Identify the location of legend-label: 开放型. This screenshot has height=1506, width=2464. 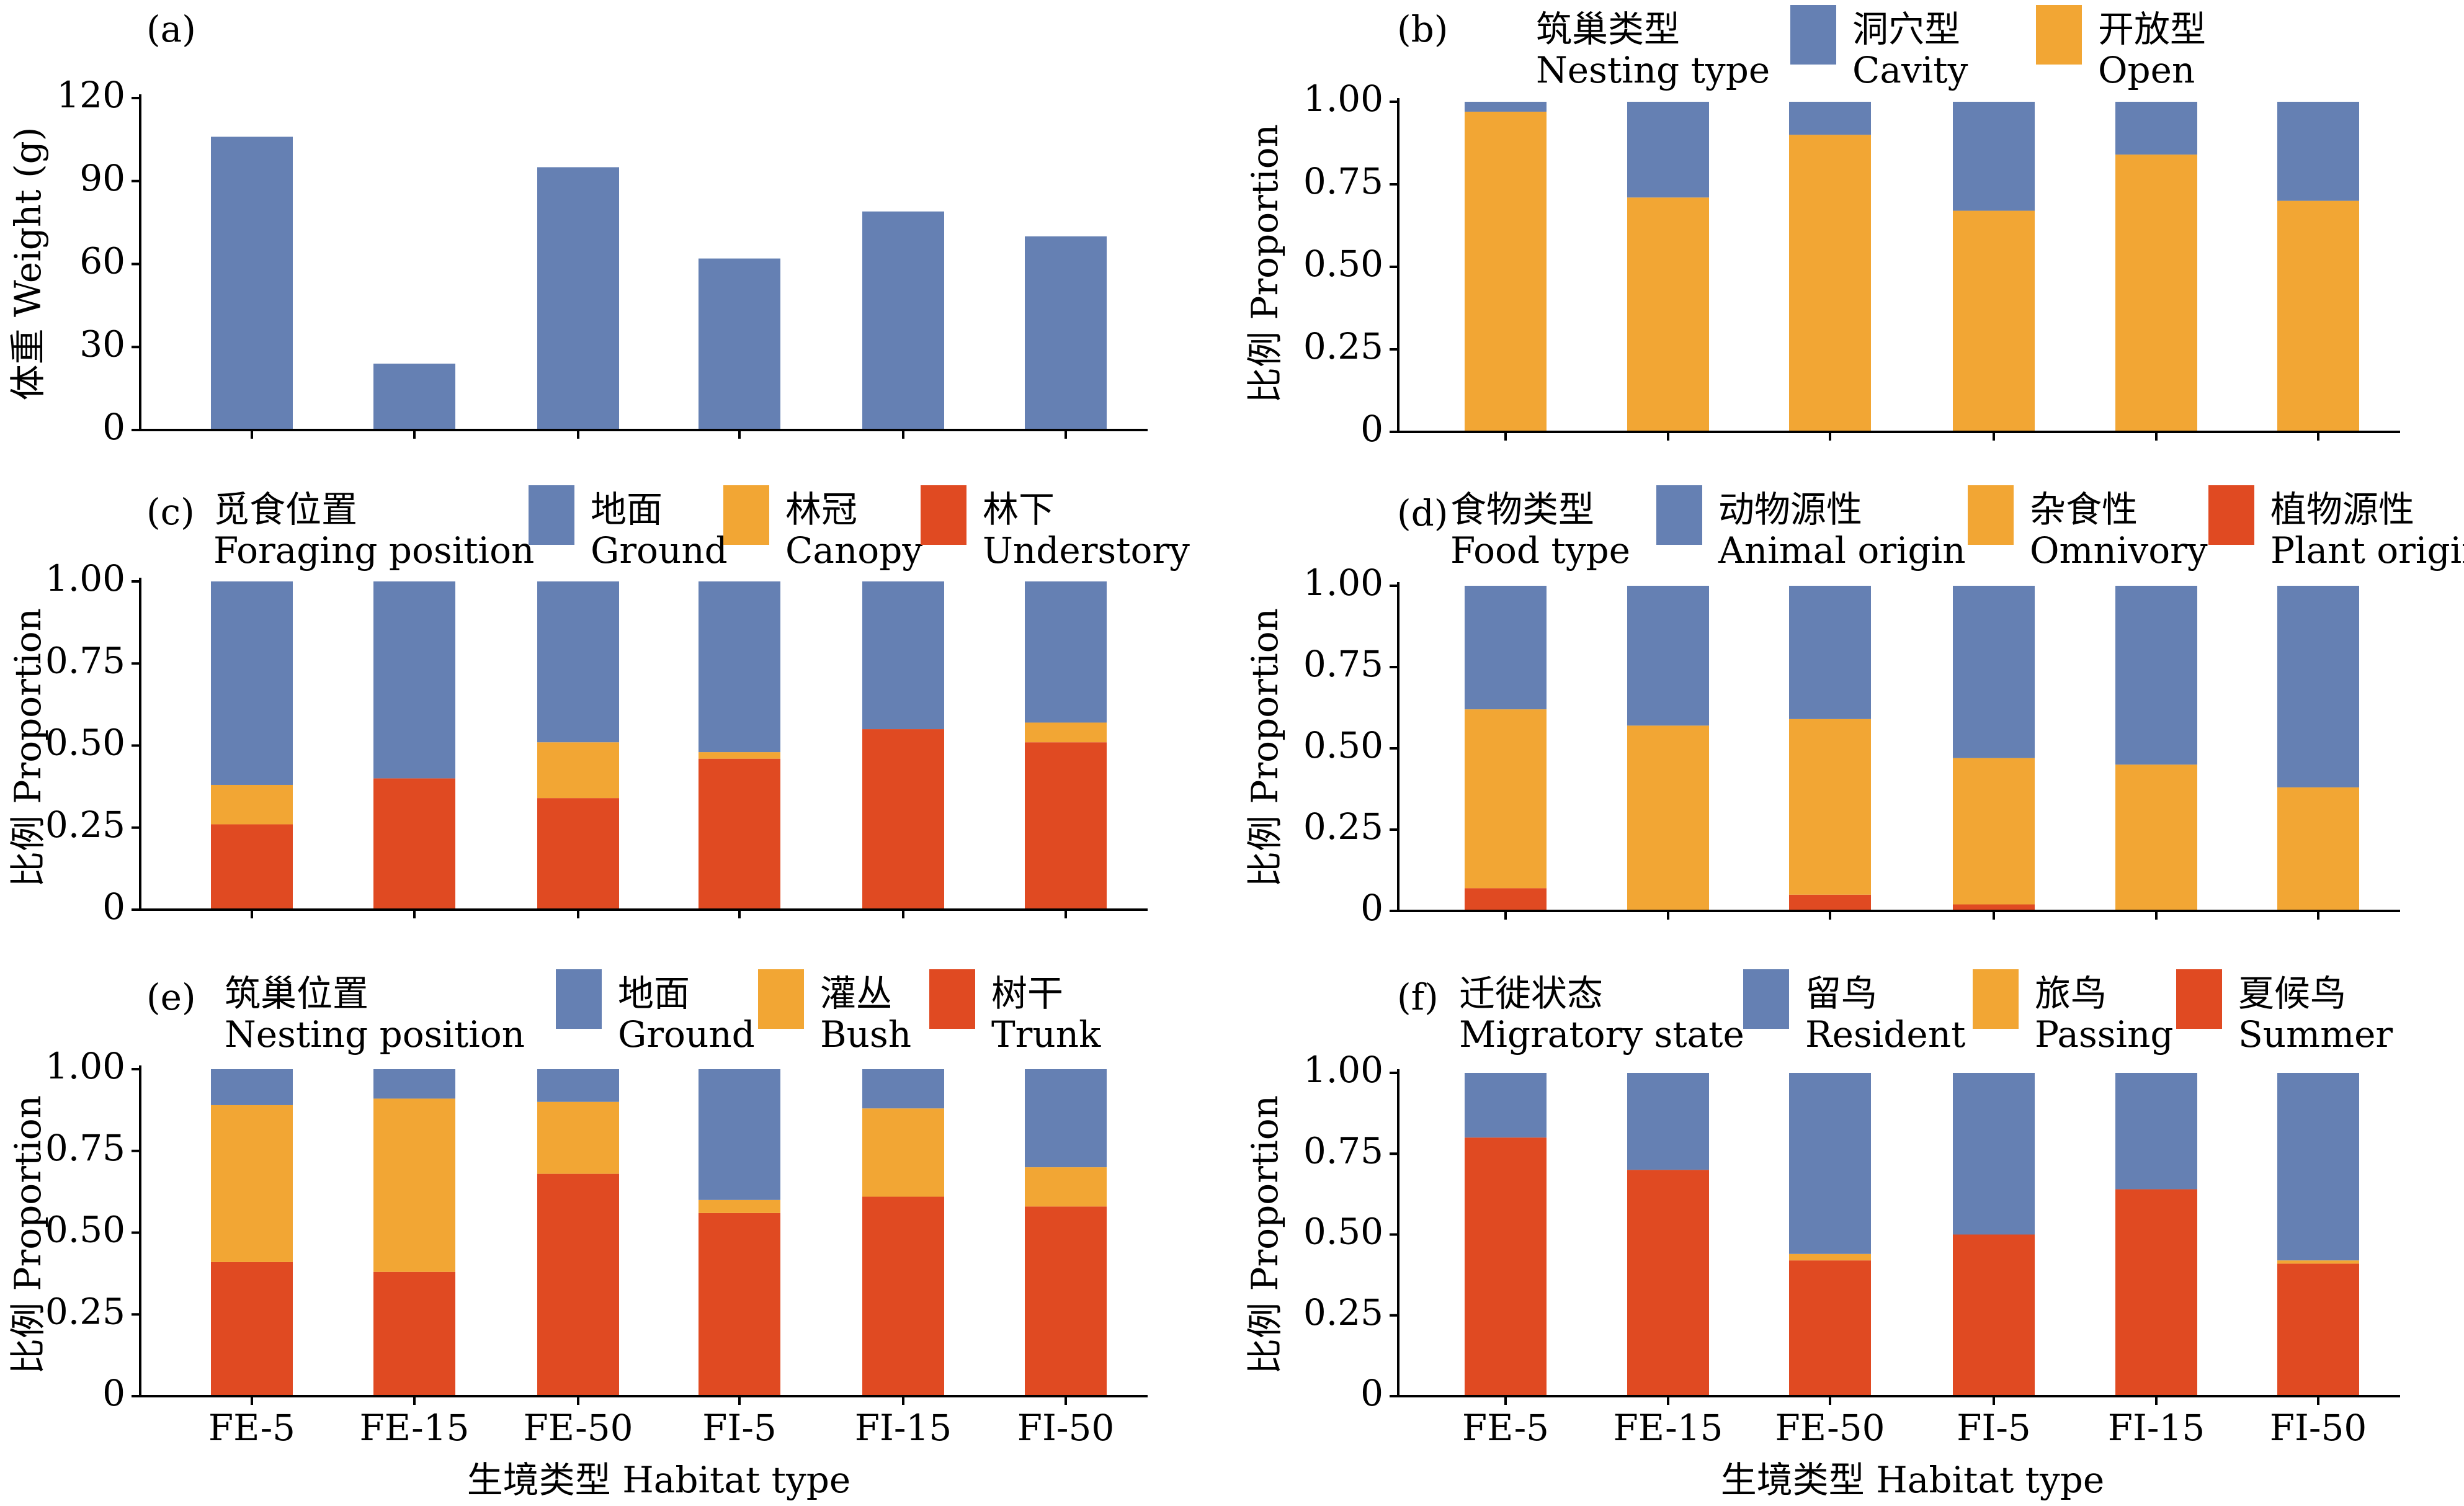
(2152, 29).